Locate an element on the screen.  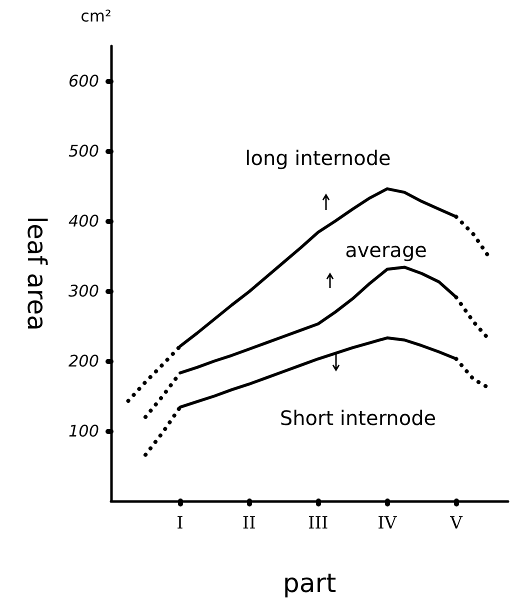
annotation: average is located at coordinates (386, 250).